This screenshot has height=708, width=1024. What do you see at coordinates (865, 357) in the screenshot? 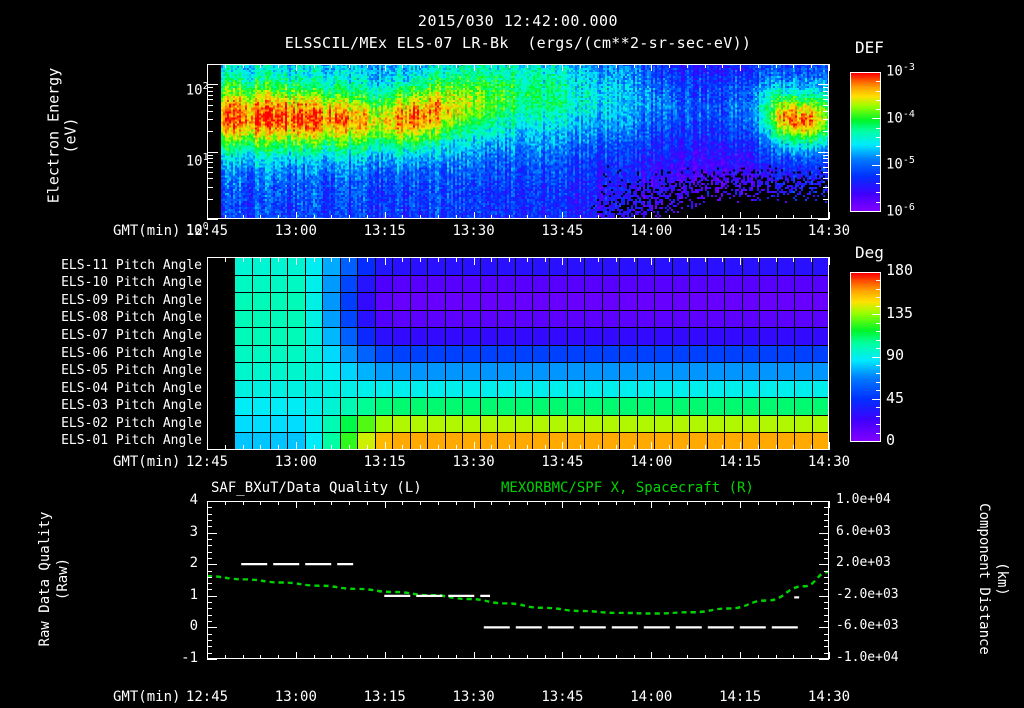
I see `deg-colorbar-ticks` at bounding box center [865, 357].